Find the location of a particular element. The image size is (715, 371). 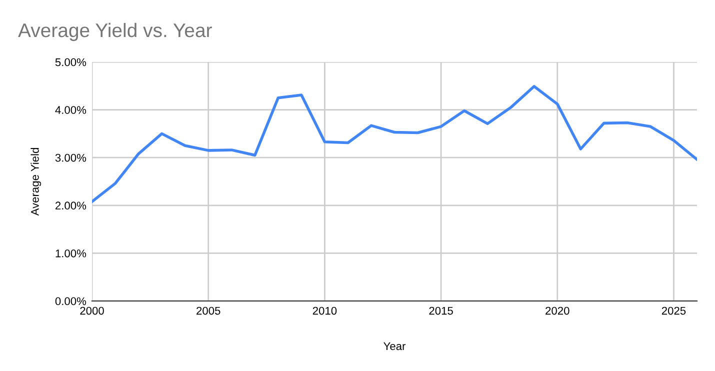

x-axis-title: Year is located at coordinates (395, 346).